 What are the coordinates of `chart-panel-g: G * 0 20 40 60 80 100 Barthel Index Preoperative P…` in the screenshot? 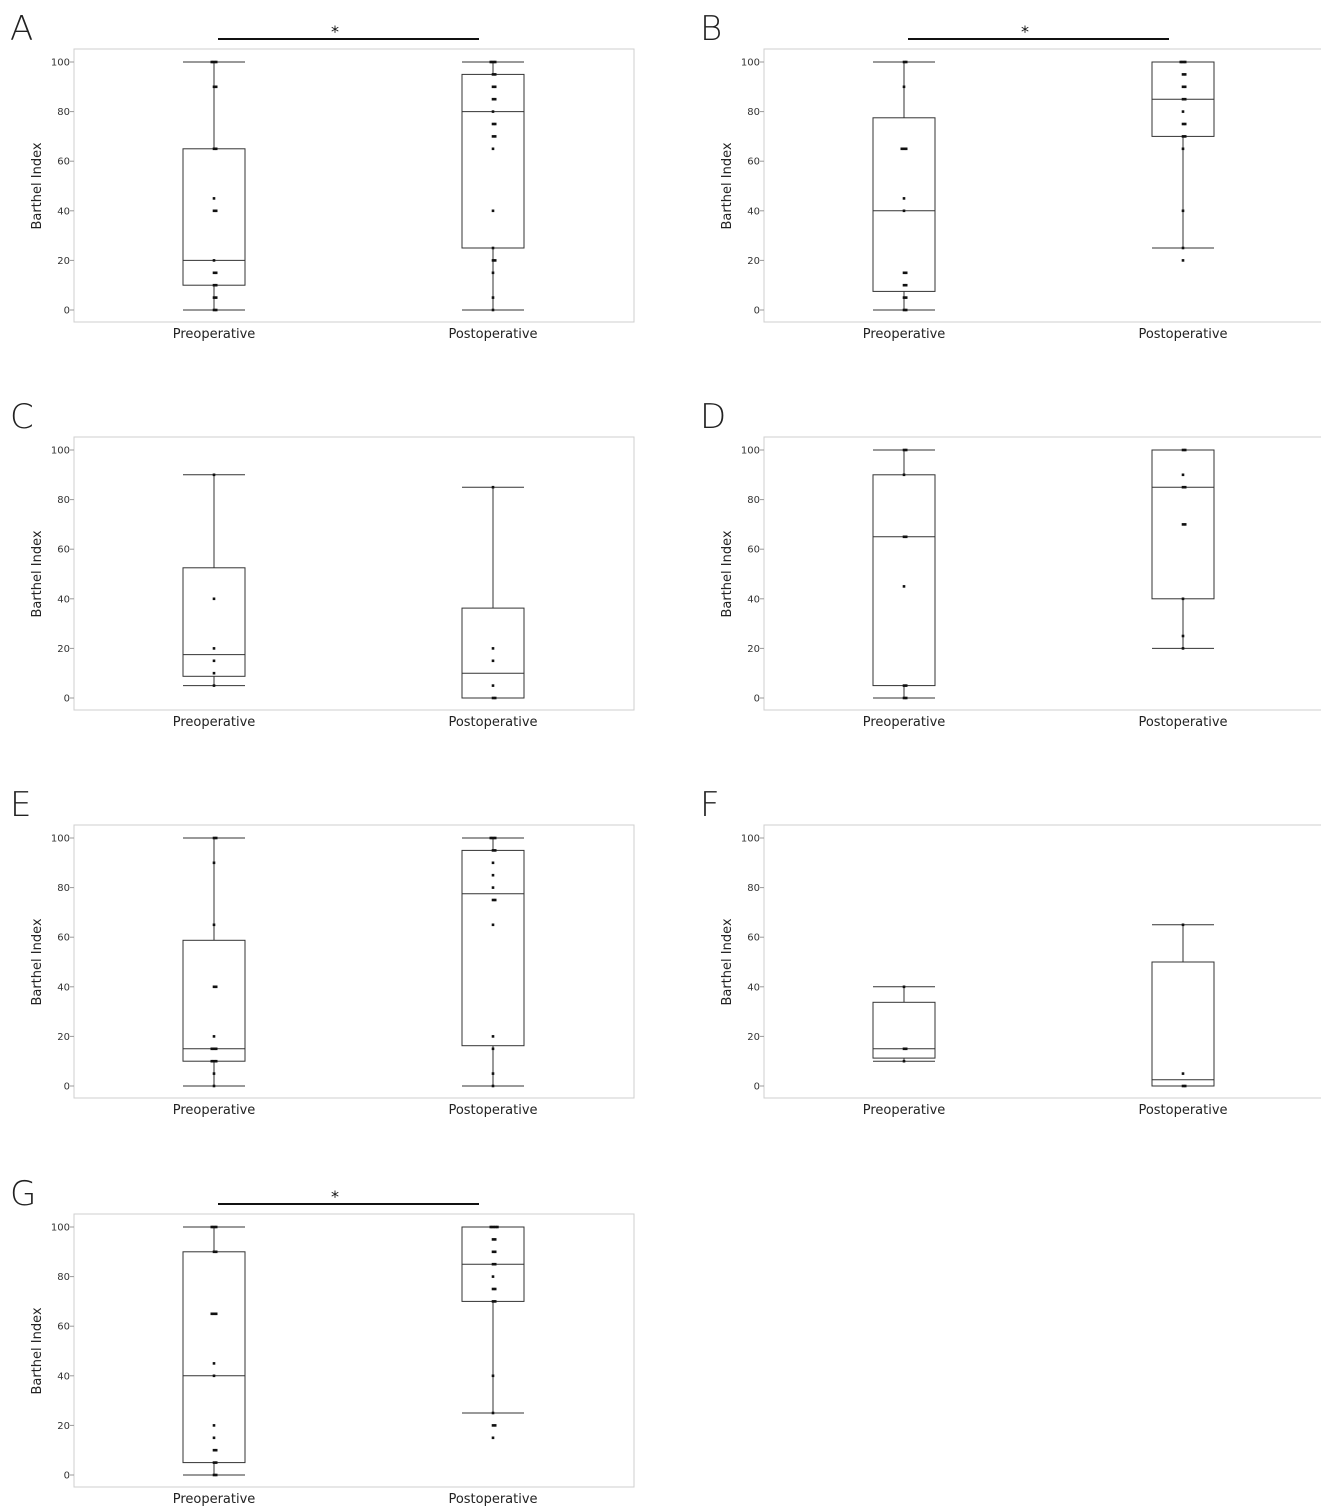 It's located at (322, 1340).